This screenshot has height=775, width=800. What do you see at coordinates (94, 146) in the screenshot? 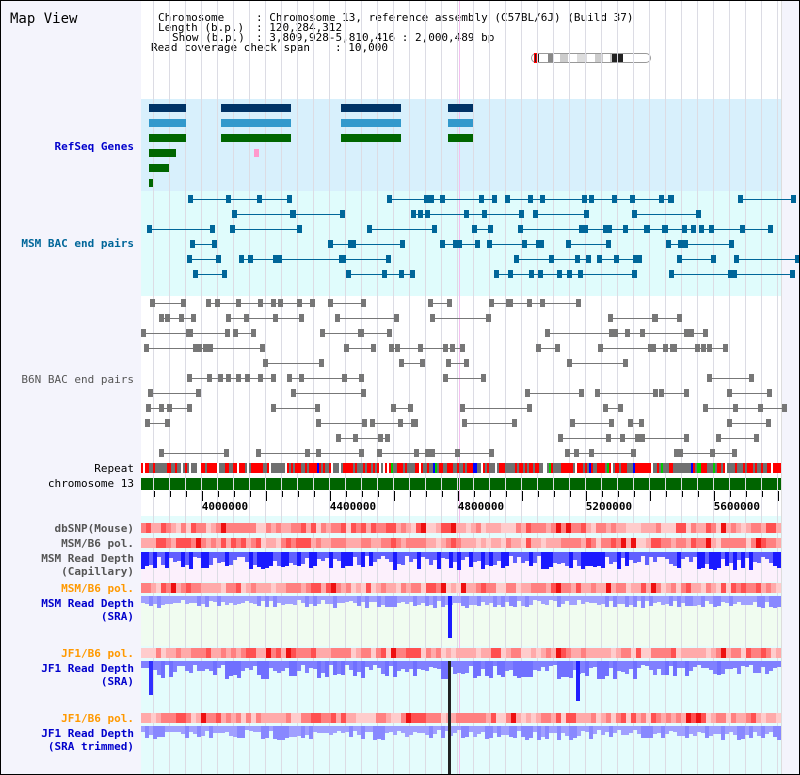
I see `label-refseq: RefSeq Genes` at bounding box center [94, 146].